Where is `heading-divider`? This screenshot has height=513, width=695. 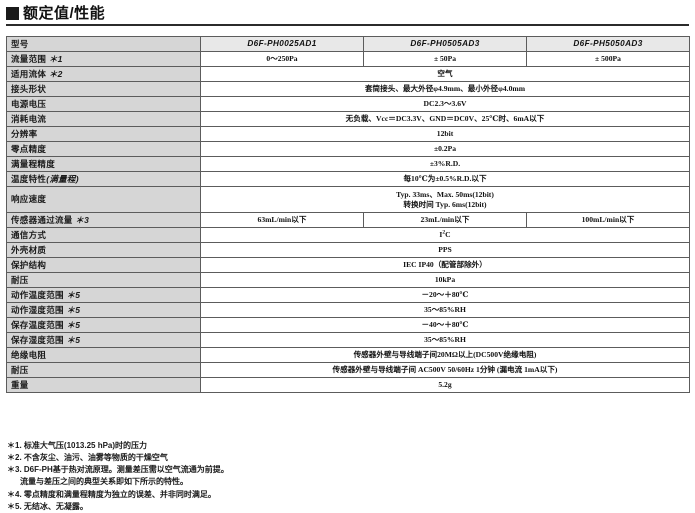 heading-divider is located at coordinates (347, 25).